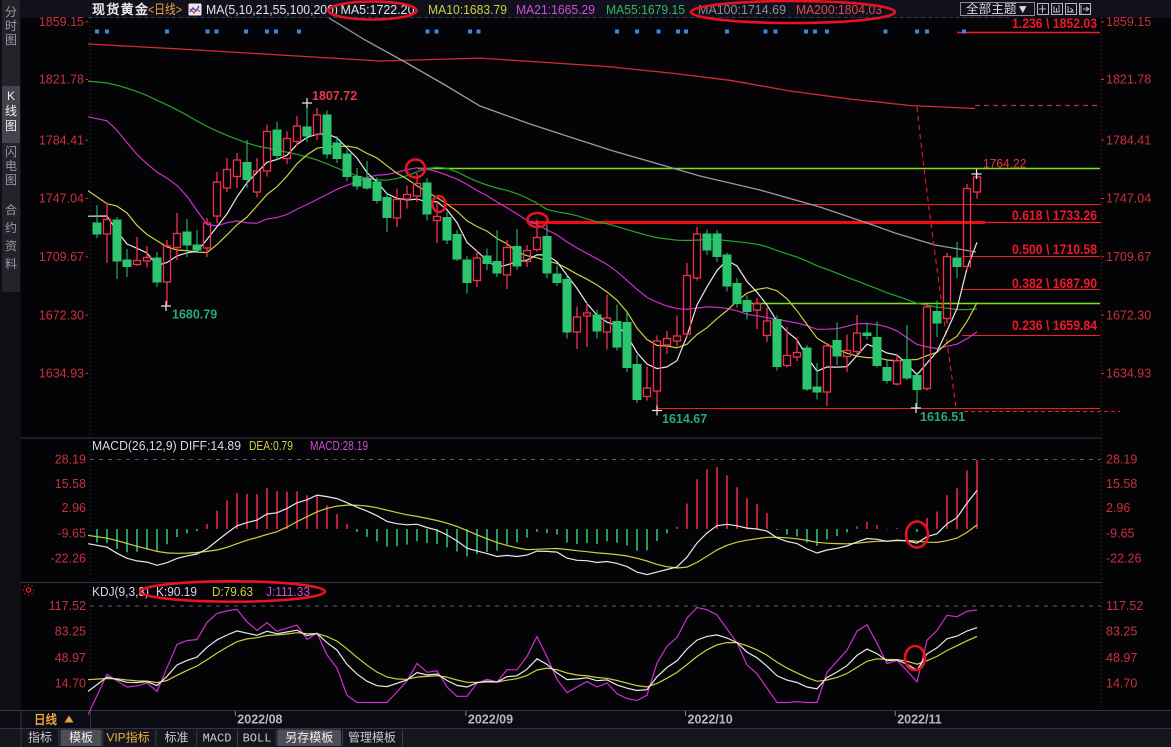  I want to click on svg-text: 约, so click(11, 227).